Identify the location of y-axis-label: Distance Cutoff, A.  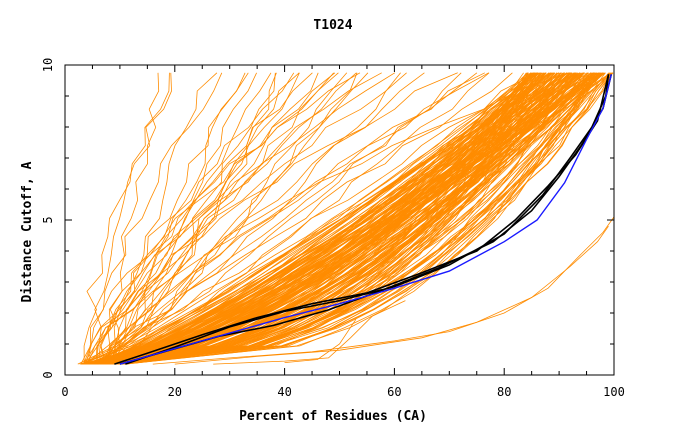
(27, 231).